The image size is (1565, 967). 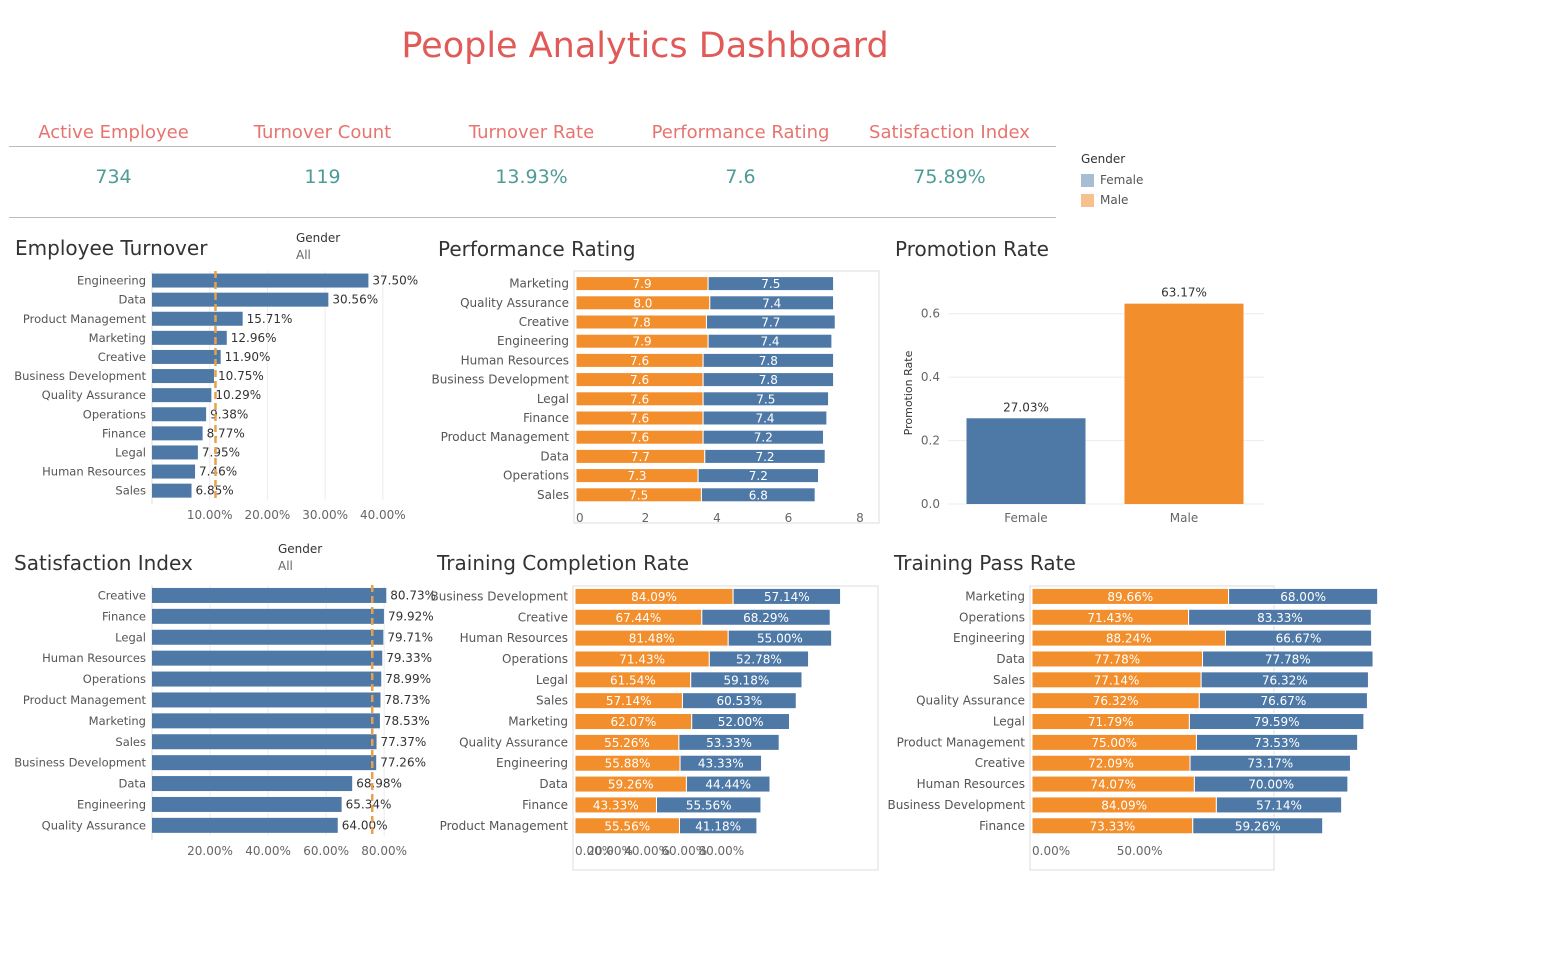 What do you see at coordinates (122, 595) in the screenshot?
I see `category-label: Creative` at bounding box center [122, 595].